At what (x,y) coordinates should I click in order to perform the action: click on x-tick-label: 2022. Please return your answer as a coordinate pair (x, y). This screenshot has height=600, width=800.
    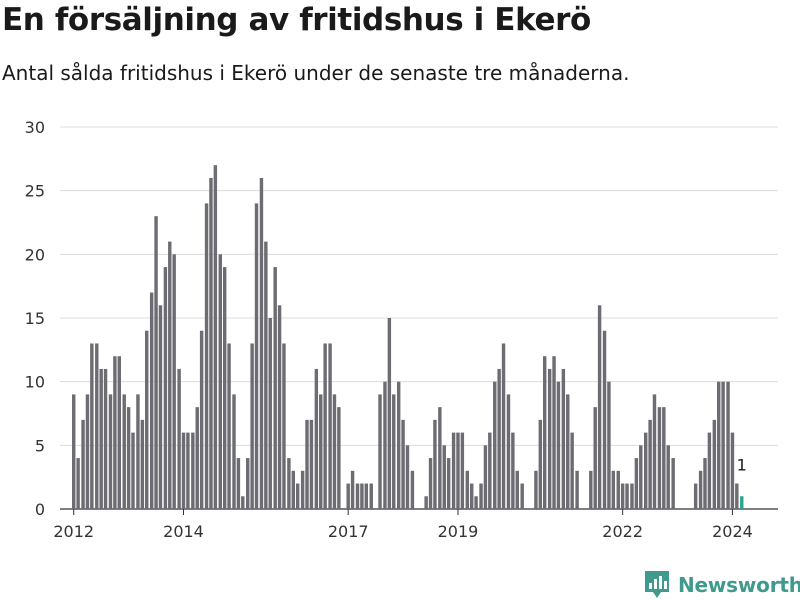
    Looking at the image, I should click on (622, 531).